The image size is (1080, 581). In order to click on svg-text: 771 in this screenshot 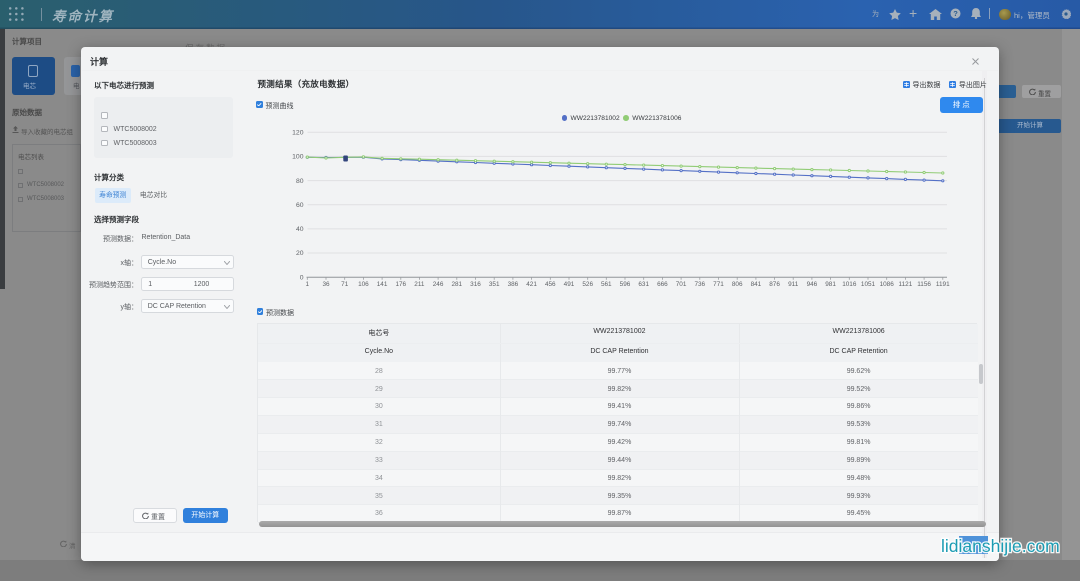, I will do `click(718, 284)`.